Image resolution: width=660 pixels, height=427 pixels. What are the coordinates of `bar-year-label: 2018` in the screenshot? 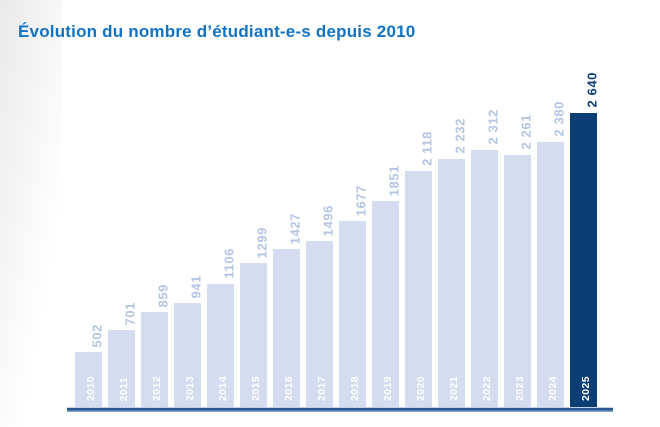 It's located at (354, 388).